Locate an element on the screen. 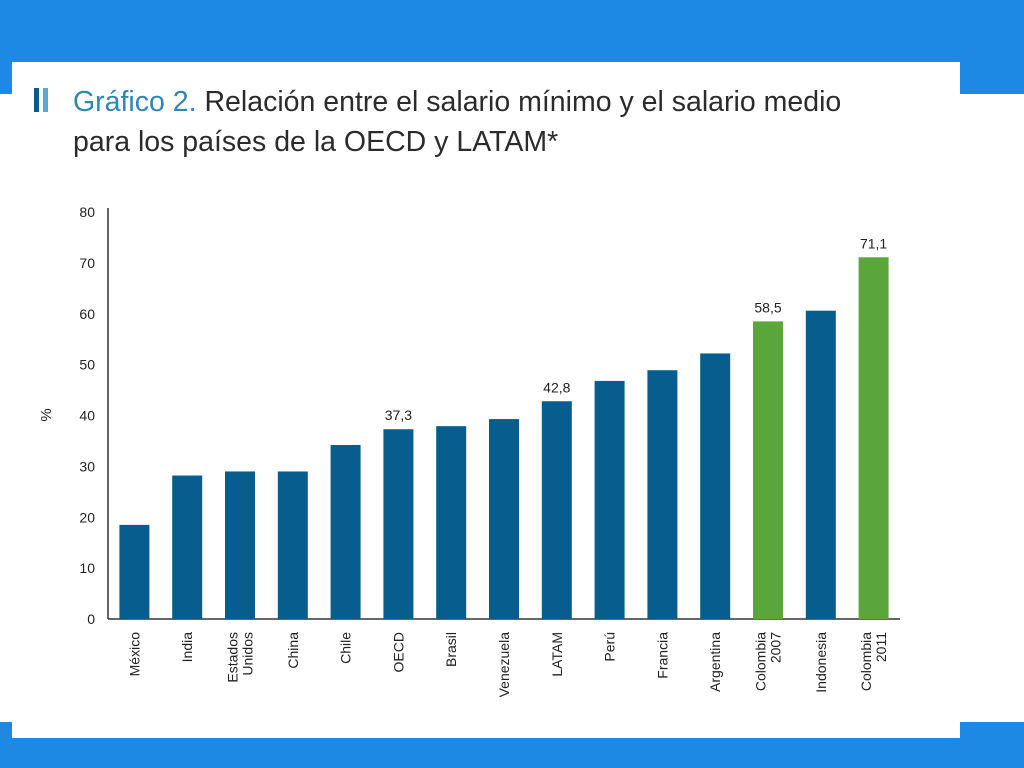  x-tick-label: Unidos is located at coordinates (248, 654).